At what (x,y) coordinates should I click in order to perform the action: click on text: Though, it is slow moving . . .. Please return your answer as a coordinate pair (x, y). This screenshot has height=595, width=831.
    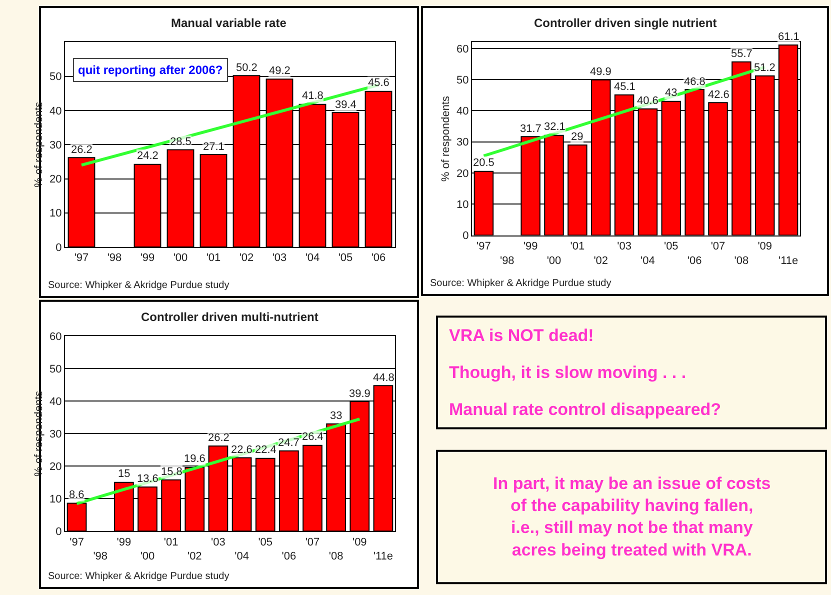
    Looking at the image, I should click on (567, 372).